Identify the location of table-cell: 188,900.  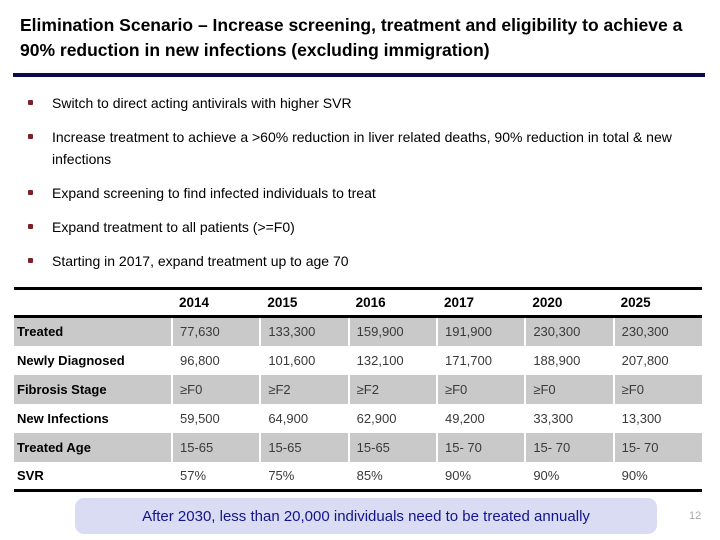
(569, 360).